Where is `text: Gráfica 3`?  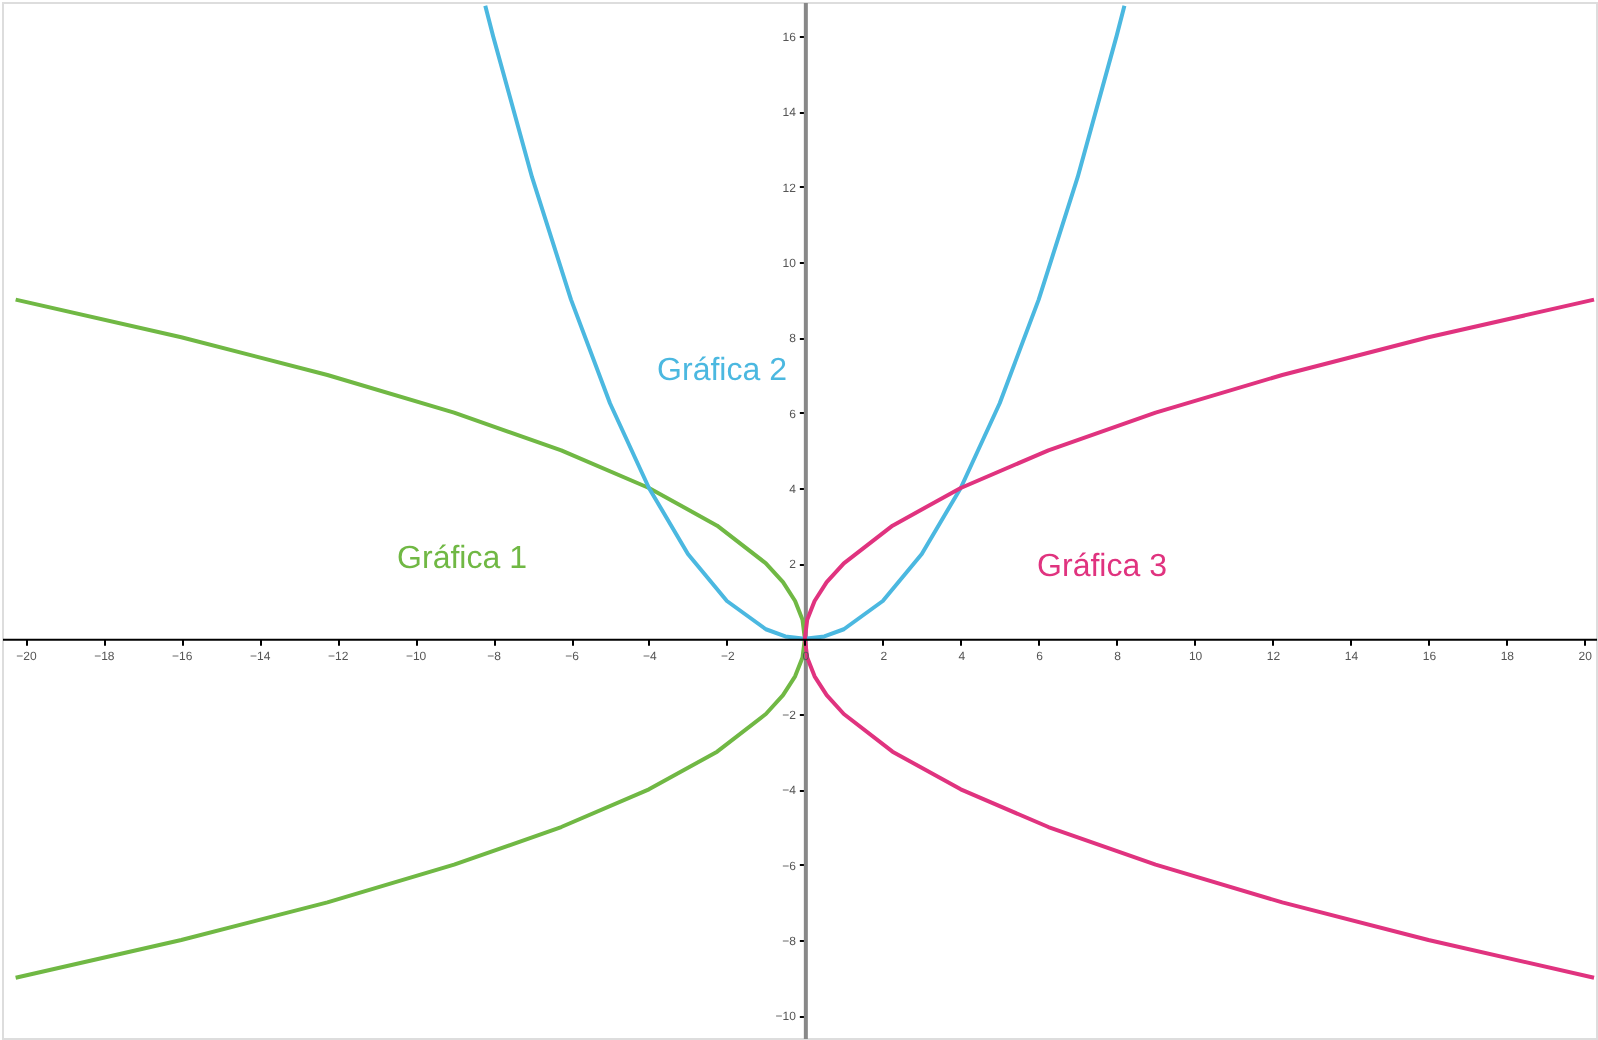
text: Gráfica 3 is located at coordinates (1102, 567).